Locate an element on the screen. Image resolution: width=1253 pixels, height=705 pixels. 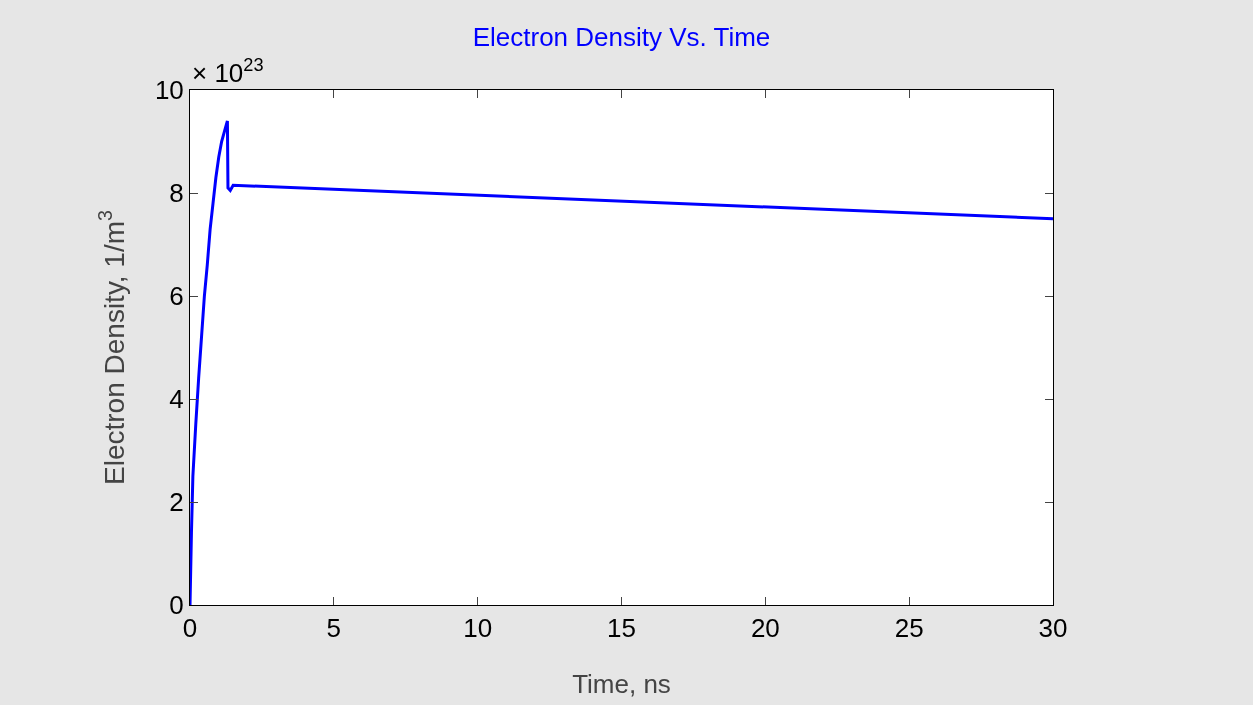
y-tick-label: 10 is located at coordinates (169, 90).